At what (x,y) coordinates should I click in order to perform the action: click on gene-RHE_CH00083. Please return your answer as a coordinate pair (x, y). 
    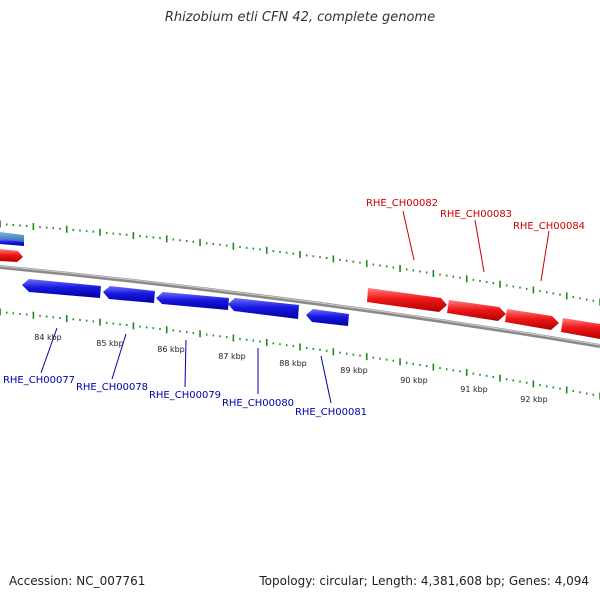
    Looking at the image, I should click on (476, 310).